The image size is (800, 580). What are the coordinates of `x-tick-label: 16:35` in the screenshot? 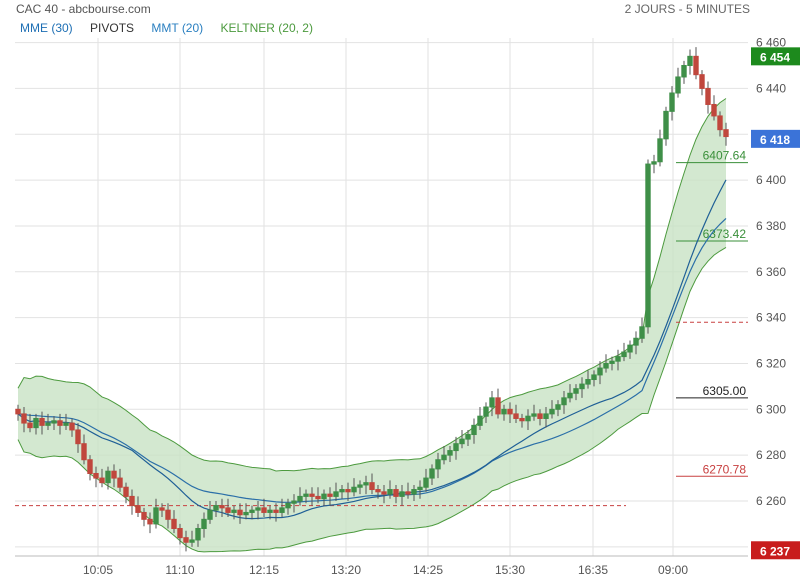 It's located at (593, 570).